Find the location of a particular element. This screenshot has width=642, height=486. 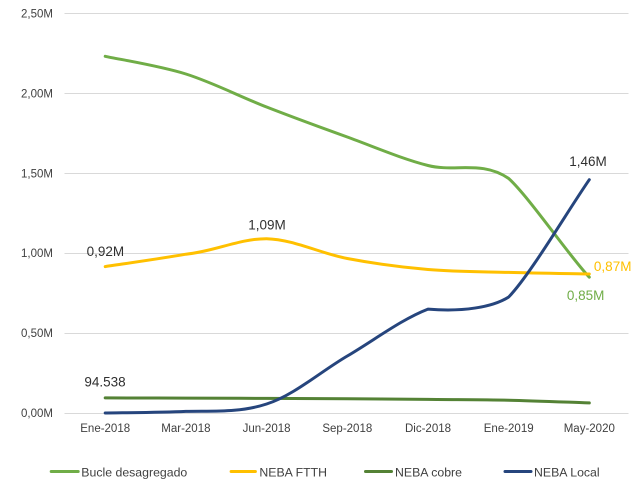

svg-text: 0,92M is located at coordinates (106, 251).